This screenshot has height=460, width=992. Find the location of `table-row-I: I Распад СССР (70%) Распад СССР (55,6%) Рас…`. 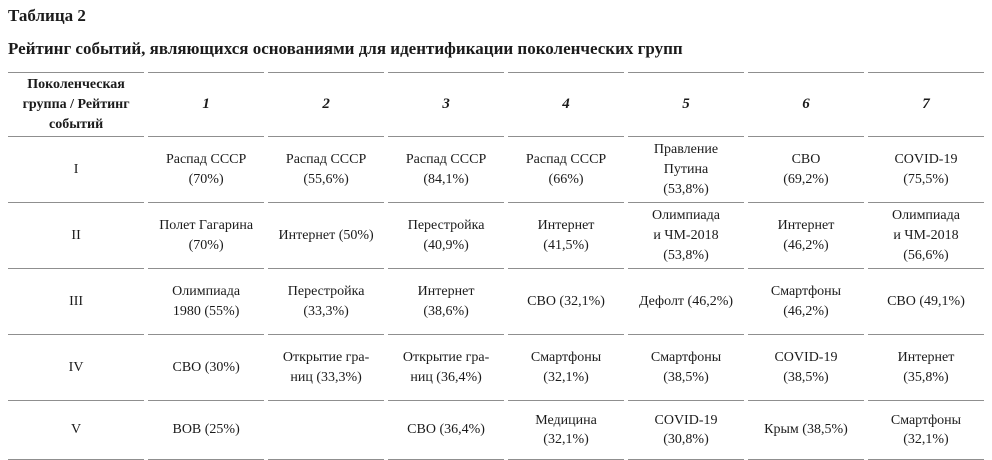

table-row-I: I Распад СССР (70%) Распад СССР (55,6%) Рас… is located at coordinates (496, 170).